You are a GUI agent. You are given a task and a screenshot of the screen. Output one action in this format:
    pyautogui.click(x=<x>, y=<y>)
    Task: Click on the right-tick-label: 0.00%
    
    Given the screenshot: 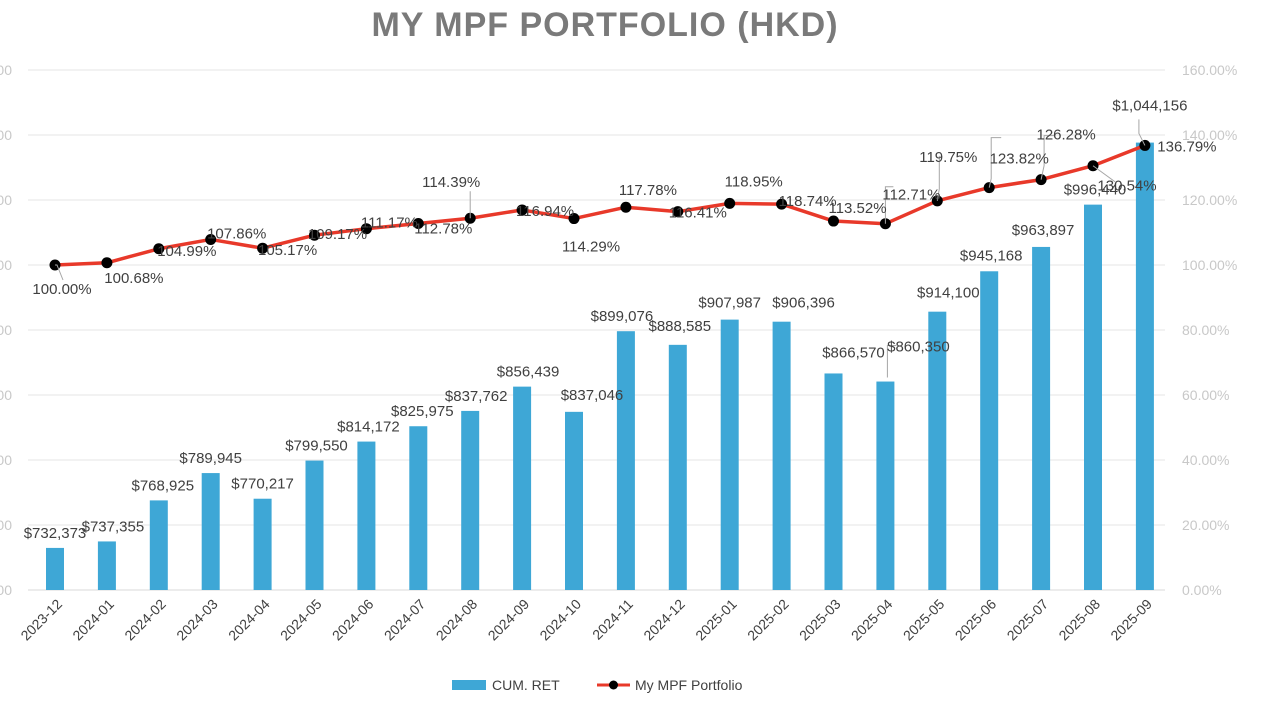 What is the action you would take?
    pyautogui.click(x=1202, y=590)
    